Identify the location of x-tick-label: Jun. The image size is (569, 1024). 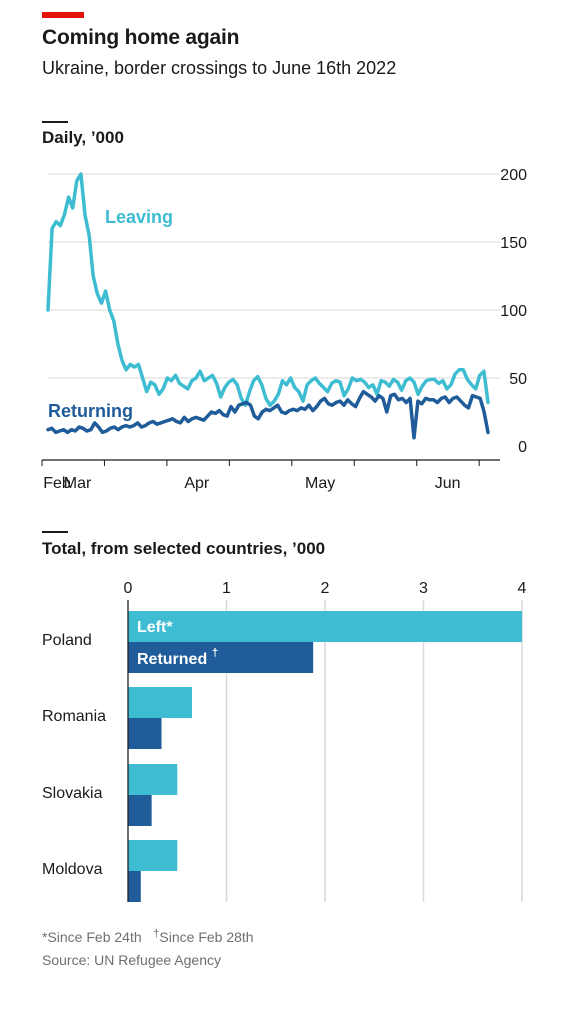
(448, 483).